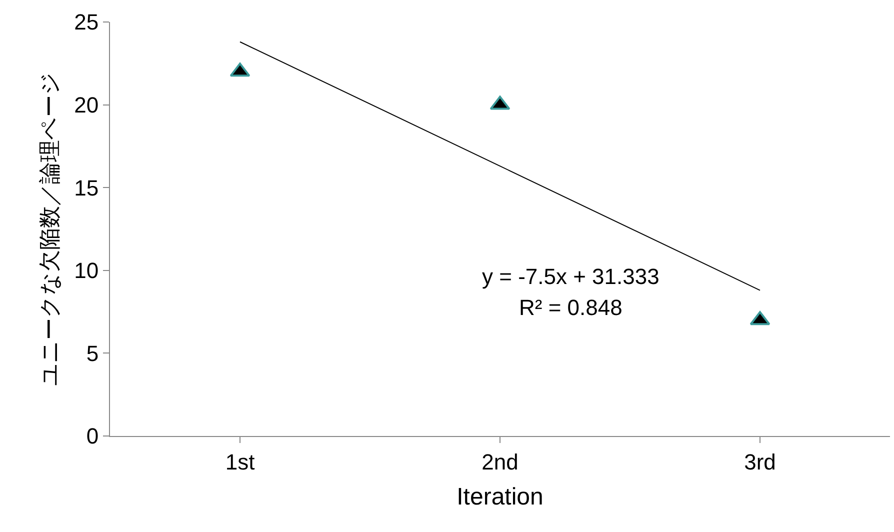 This screenshot has height=532, width=894. I want to click on annotation: R² = 0.848, so click(570, 307).